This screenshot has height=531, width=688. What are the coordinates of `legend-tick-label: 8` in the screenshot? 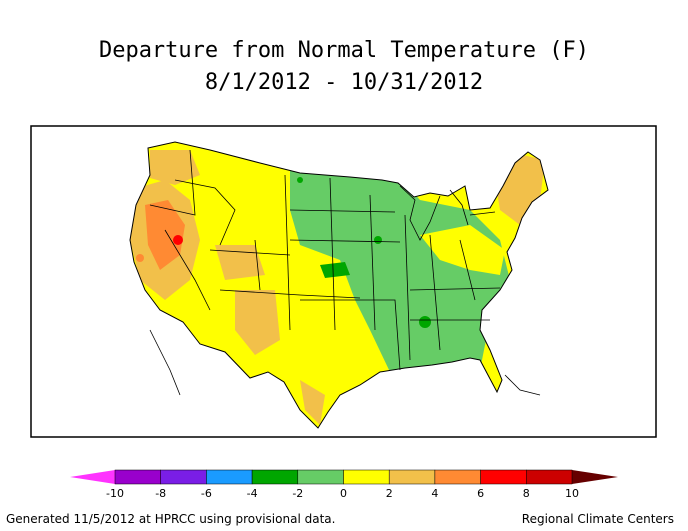 It's located at (526, 493).